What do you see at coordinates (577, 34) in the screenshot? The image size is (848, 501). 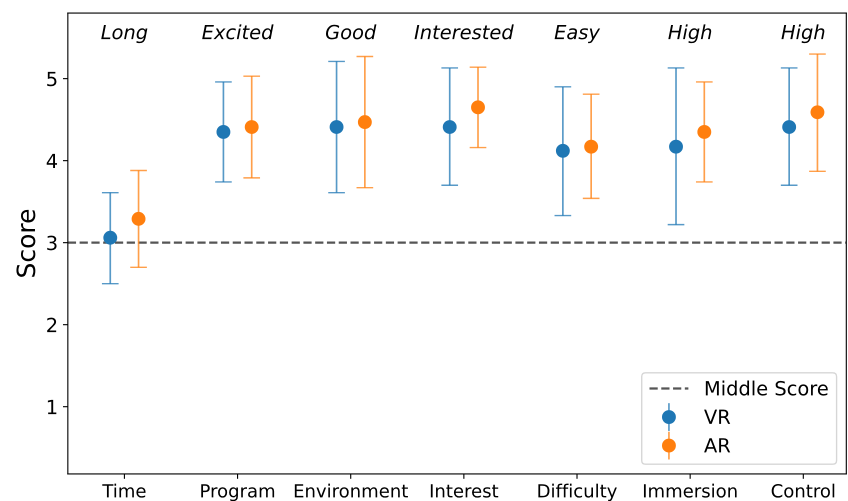 I see `annotation: Easy` at bounding box center [577, 34].